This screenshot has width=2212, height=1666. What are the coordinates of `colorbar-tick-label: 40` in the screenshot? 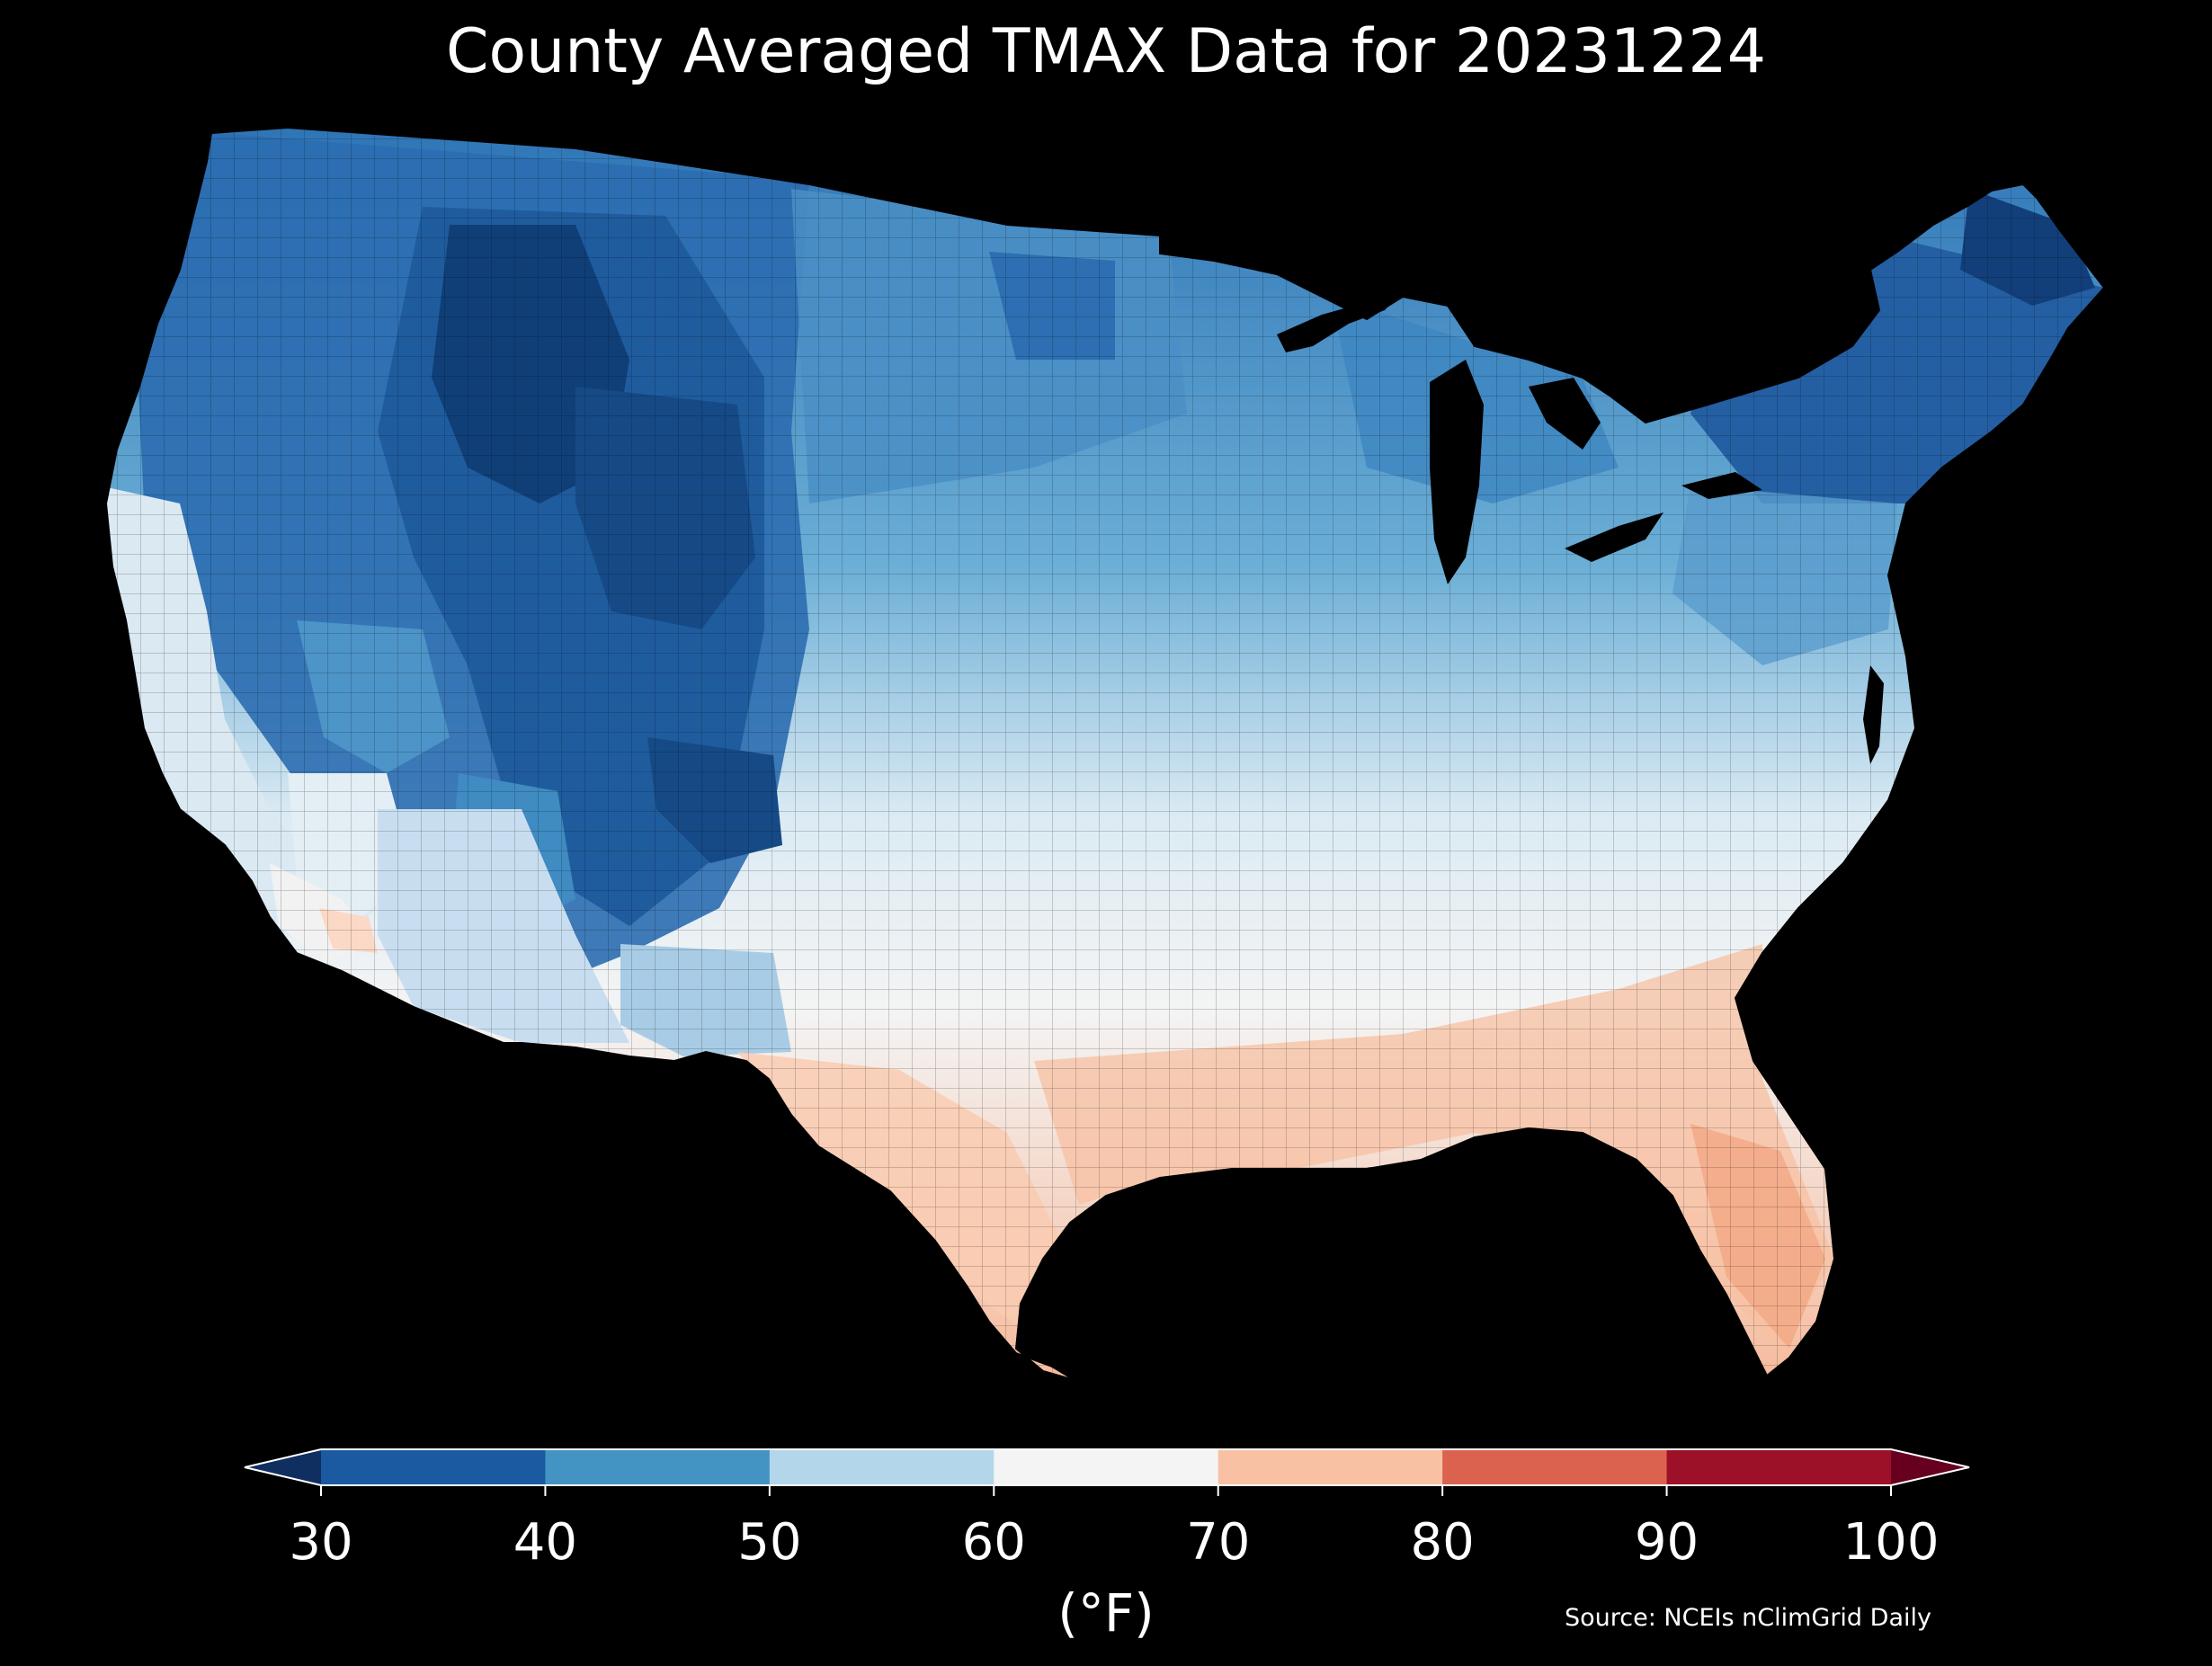 It's located at (545, 1542).